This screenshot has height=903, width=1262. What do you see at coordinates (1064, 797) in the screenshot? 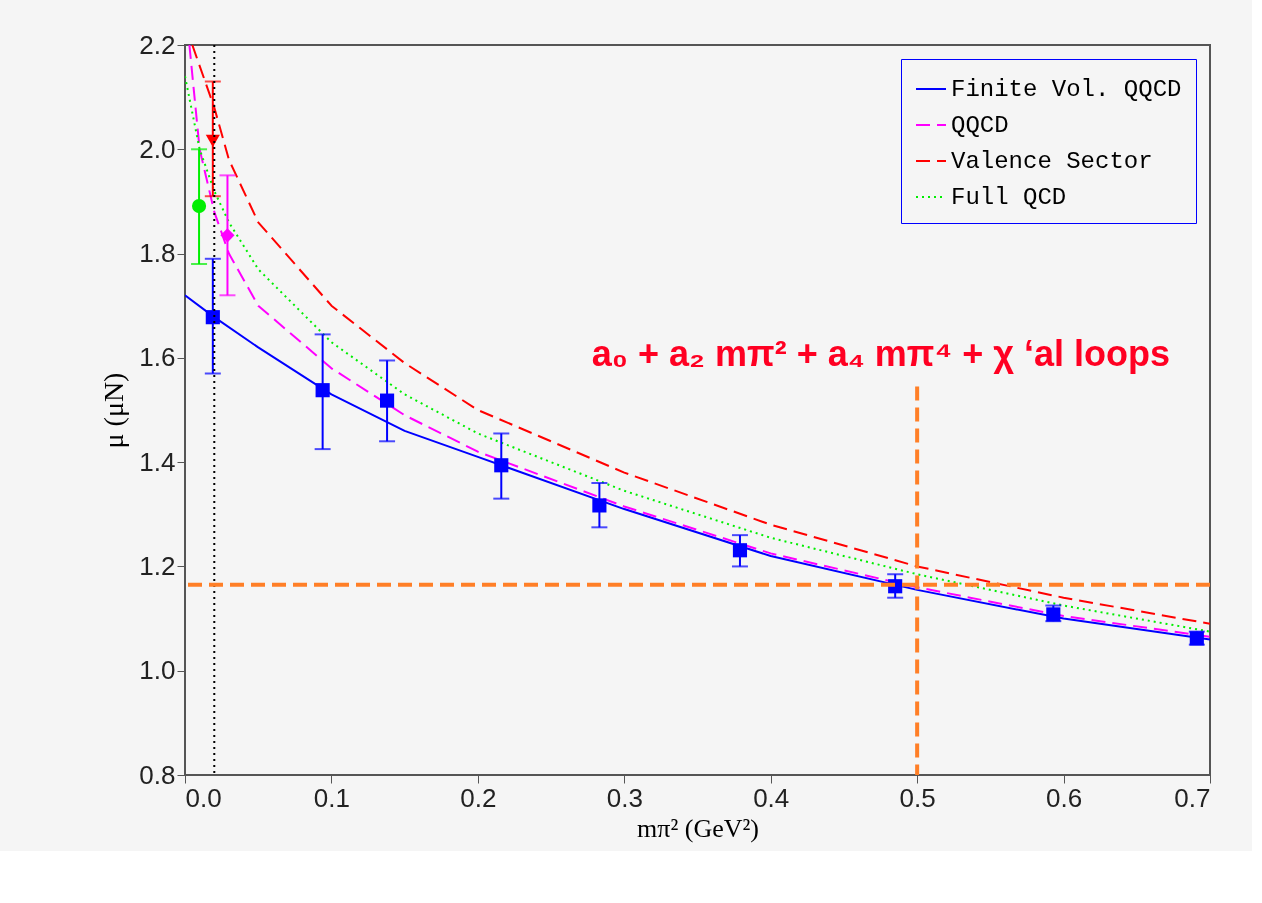
I see `x-tick-label: 0.6` at bounding box center [1064, 797].